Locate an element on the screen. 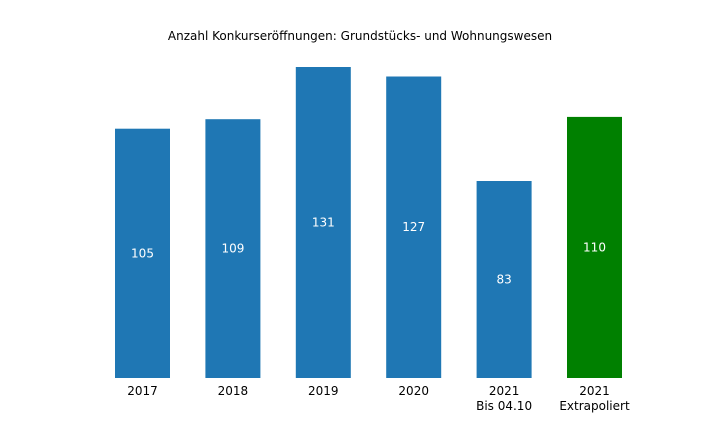 This screenshot has width=720, height=432. data-label-0: 105 is located at coordinates (142, 253).